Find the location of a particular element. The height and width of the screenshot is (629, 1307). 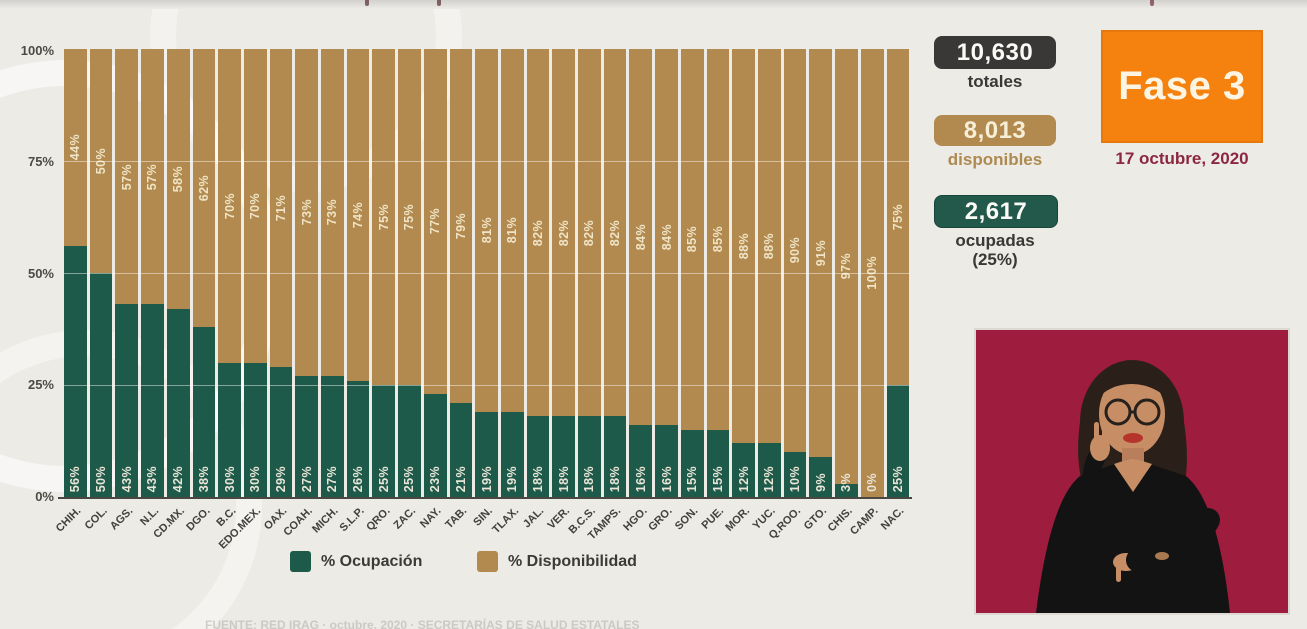

x-axis-label: SON. is located at coordinates (687, 519).